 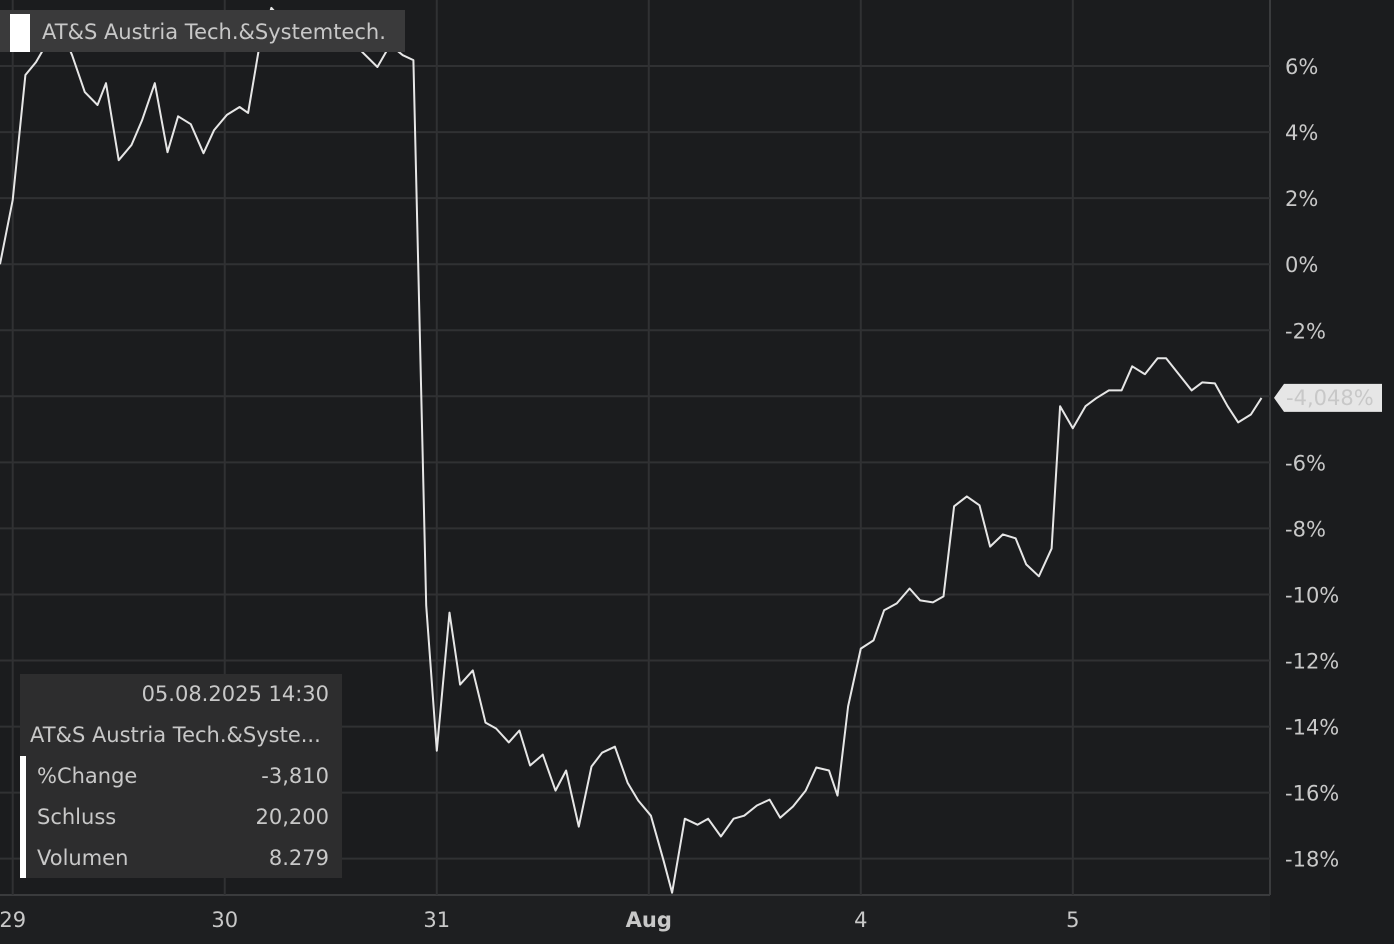 I want to click on tooltip-swatch, so click(x=23, y=817).